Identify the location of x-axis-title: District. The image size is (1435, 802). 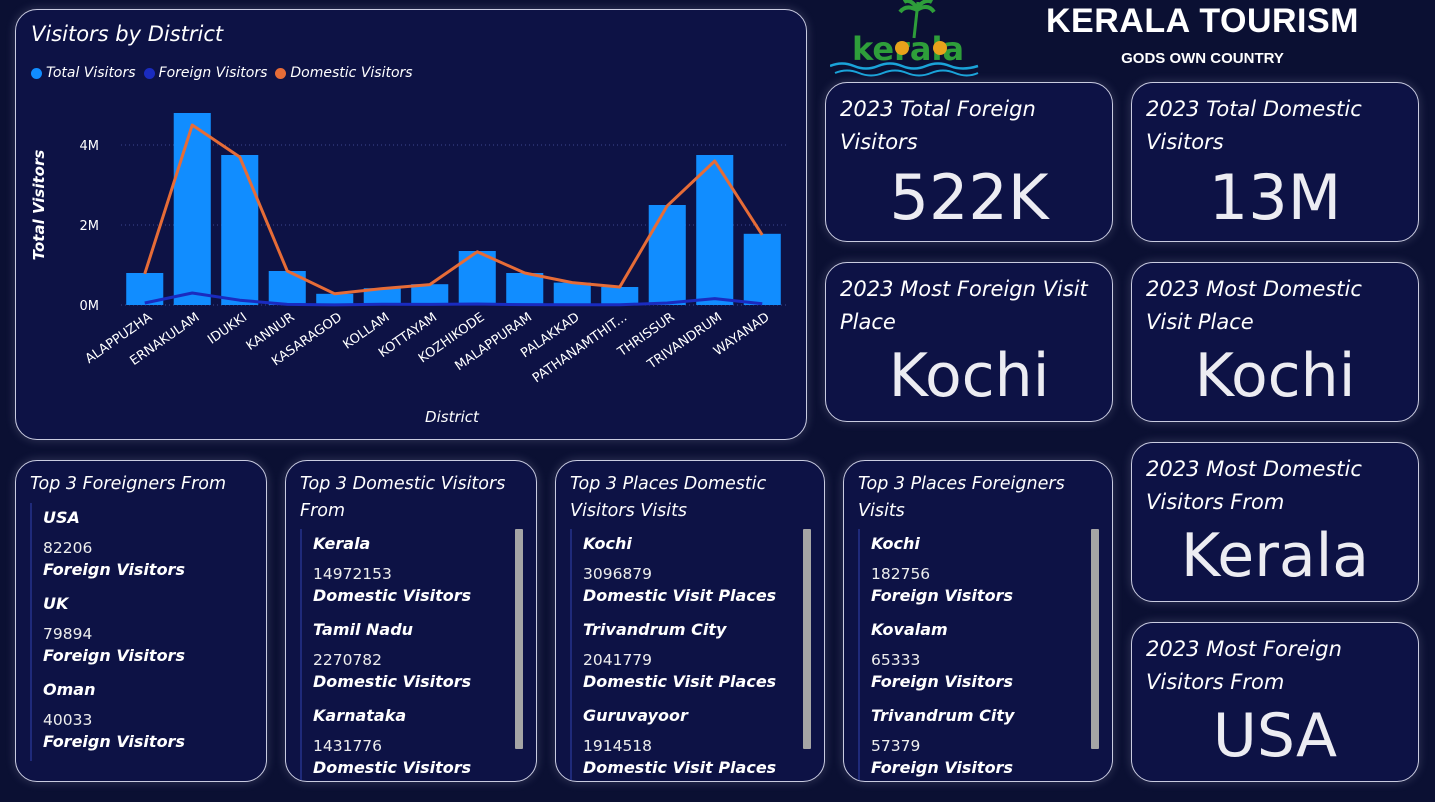
(452, 417).